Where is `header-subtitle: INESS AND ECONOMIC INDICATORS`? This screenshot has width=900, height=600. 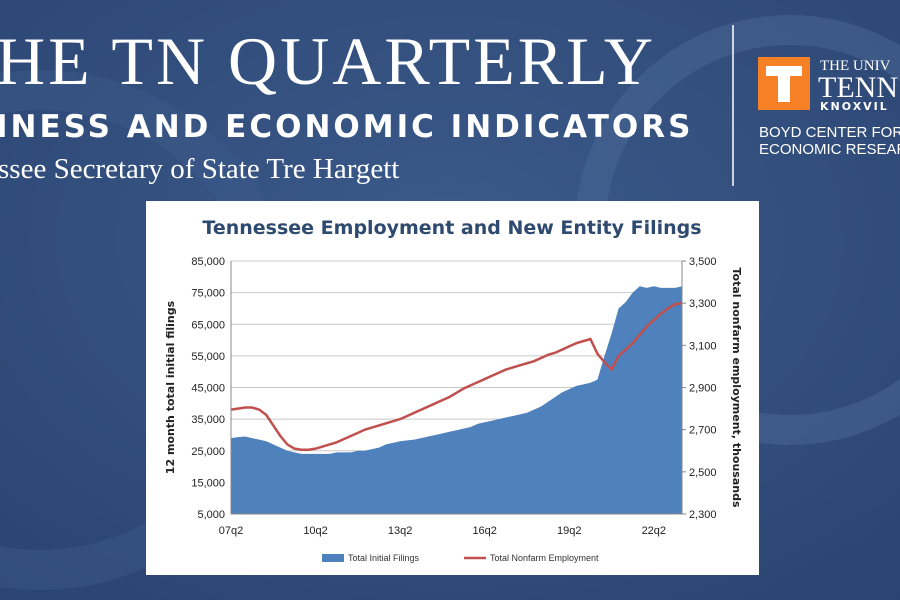 header-subtitle: INESS AND ECONOMIC INDICATORS is located at coordinates (346, 127).